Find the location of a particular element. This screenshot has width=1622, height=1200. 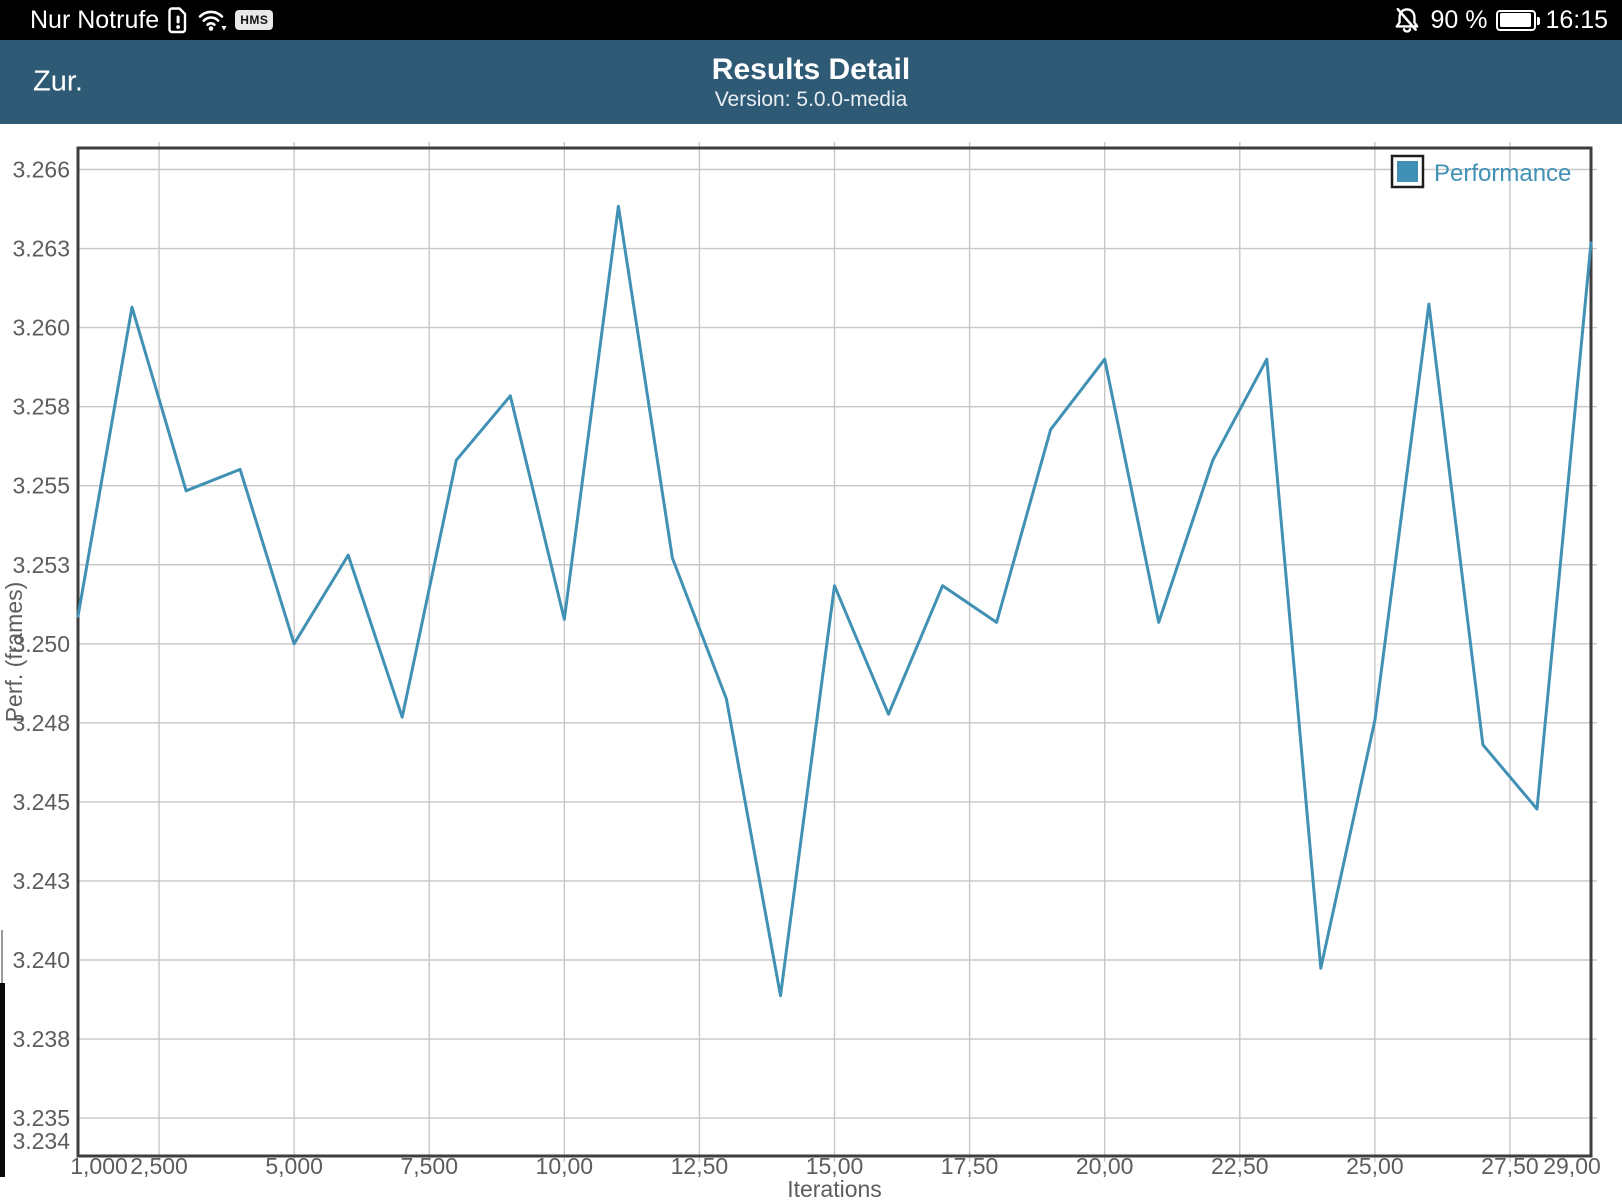

clock-label: 16:15 is located at coordinates (1576, 19).